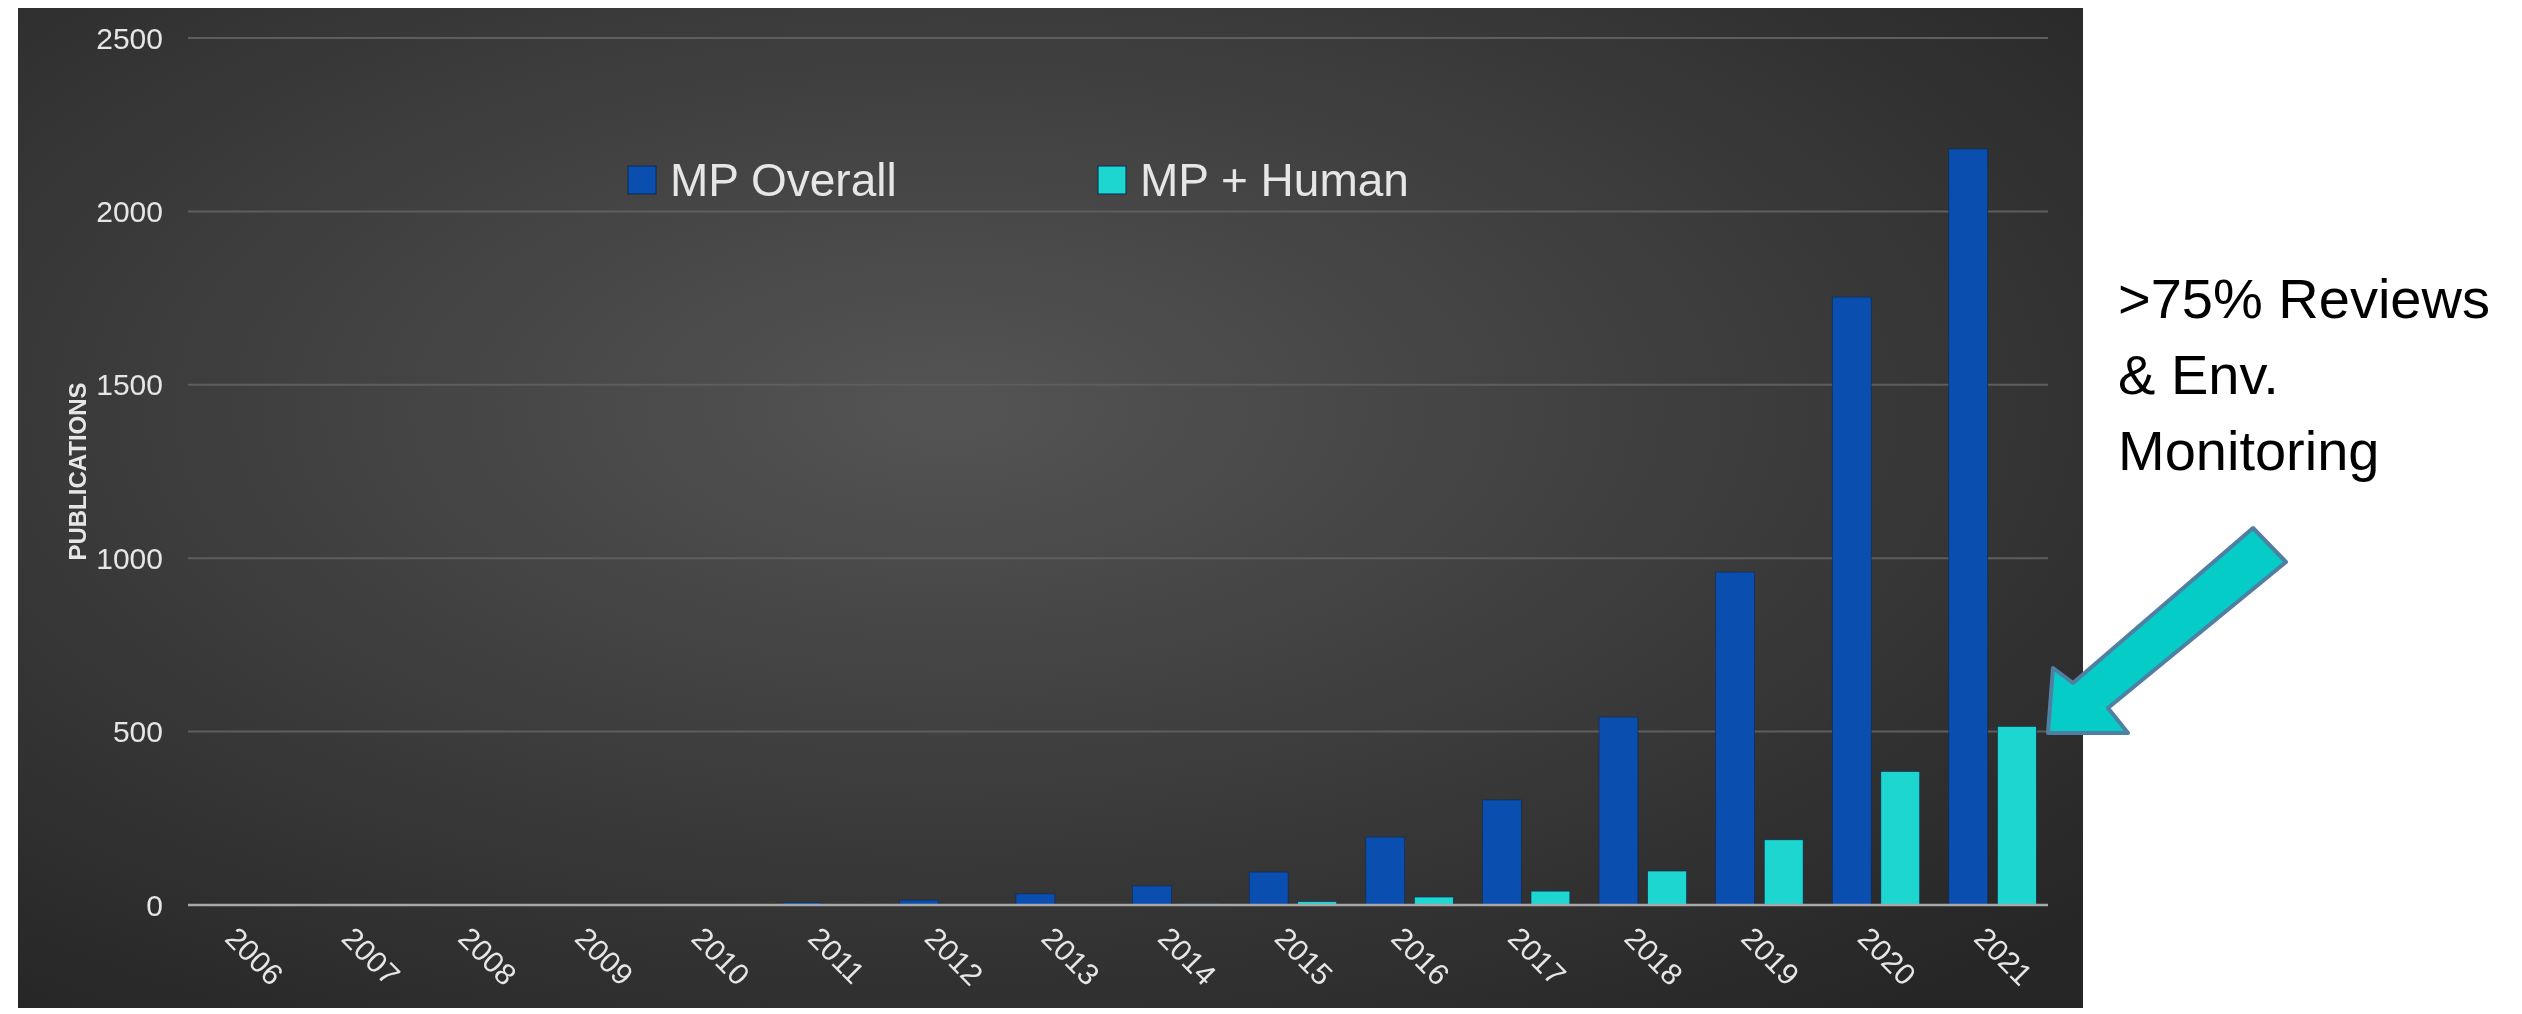 Image resolution: width=2522 pixels, height=1014 pixels. Describe the element at coordinates (129, 558) in the screenshot. I see `y-tick-label: 1000` at that location.